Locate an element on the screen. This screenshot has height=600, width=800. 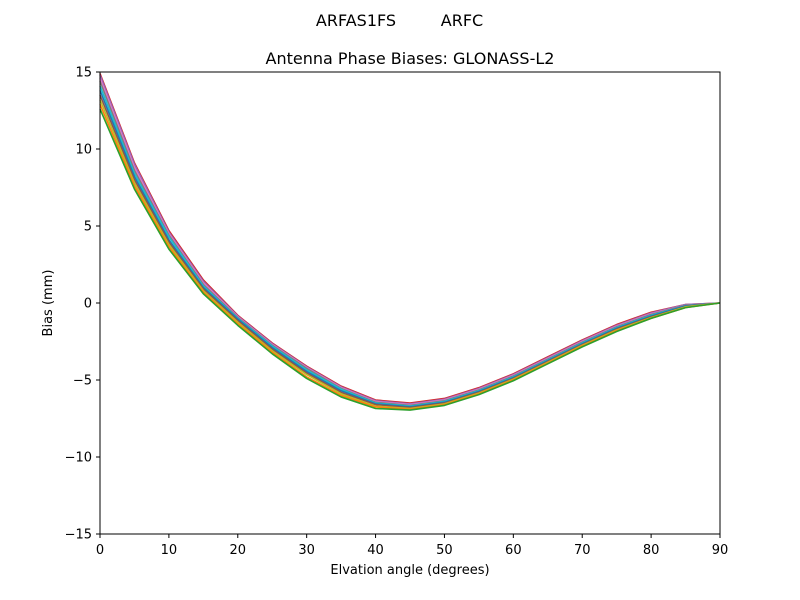
header-right-label: ARFC is located at coordinates (462, 20).